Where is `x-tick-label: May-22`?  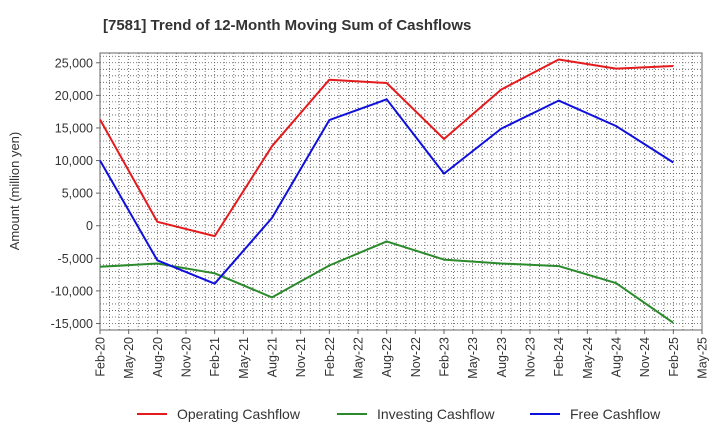 x-tick-label: May-22 is located at coordinates (359, 358).